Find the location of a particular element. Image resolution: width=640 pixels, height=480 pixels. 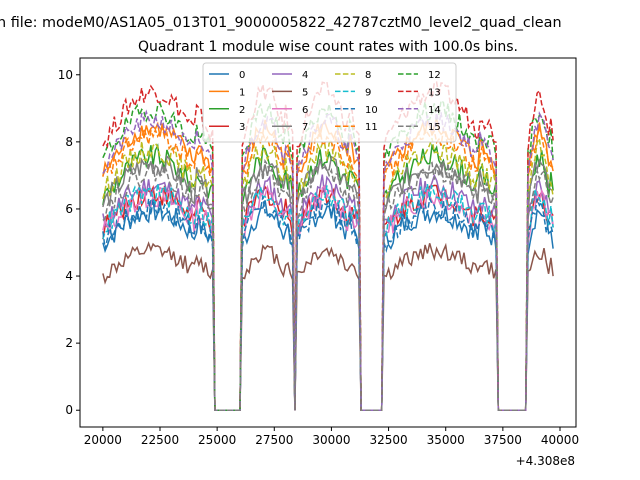

y-tick-label: 10 is located at coordinates (65, 75).